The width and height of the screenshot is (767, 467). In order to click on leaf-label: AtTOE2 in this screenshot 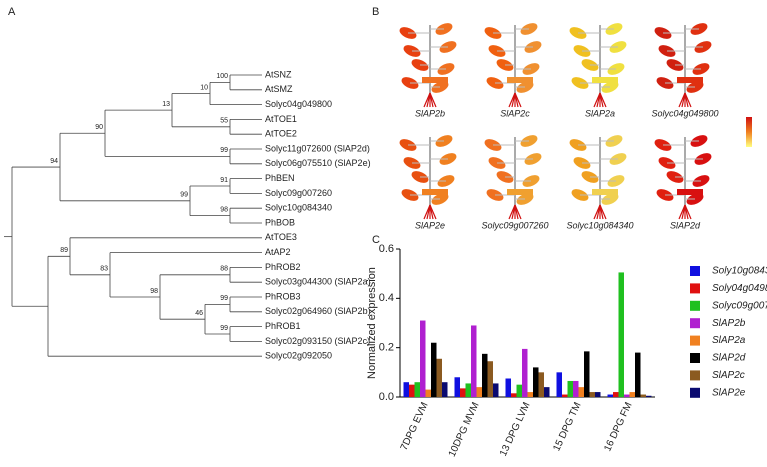, I will do `click(281, 134)`.